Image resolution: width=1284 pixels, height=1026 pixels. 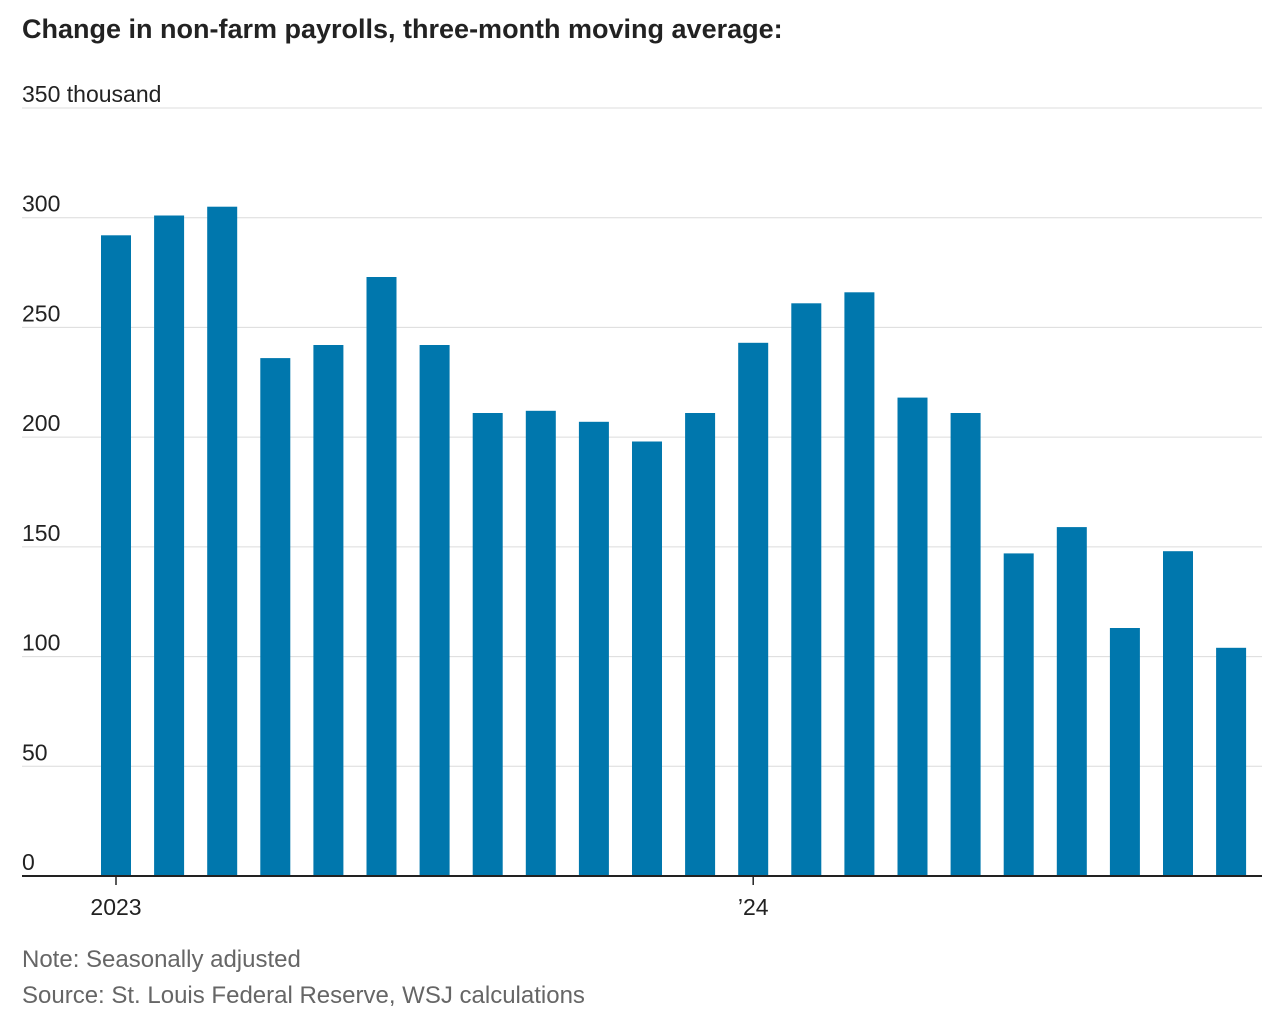 What do you see at coordinates (91, 94) in the screenshot?
I see `y-tick-label: 350 thousand` at bounding box center [91, 94].